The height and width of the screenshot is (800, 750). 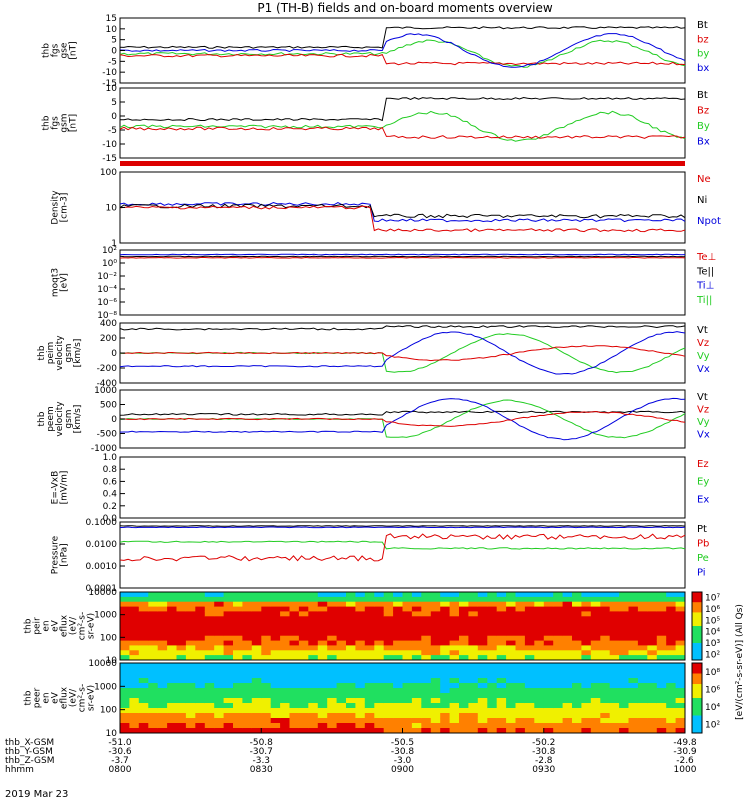 I want to click on x-row-label: thb_X-GSM, so click(x=29, y=743).